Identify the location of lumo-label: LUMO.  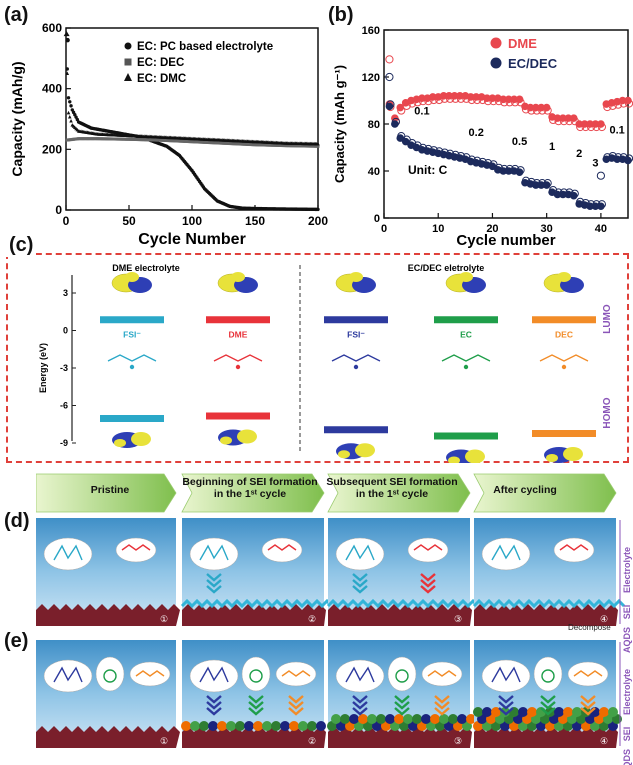
(607, 319).